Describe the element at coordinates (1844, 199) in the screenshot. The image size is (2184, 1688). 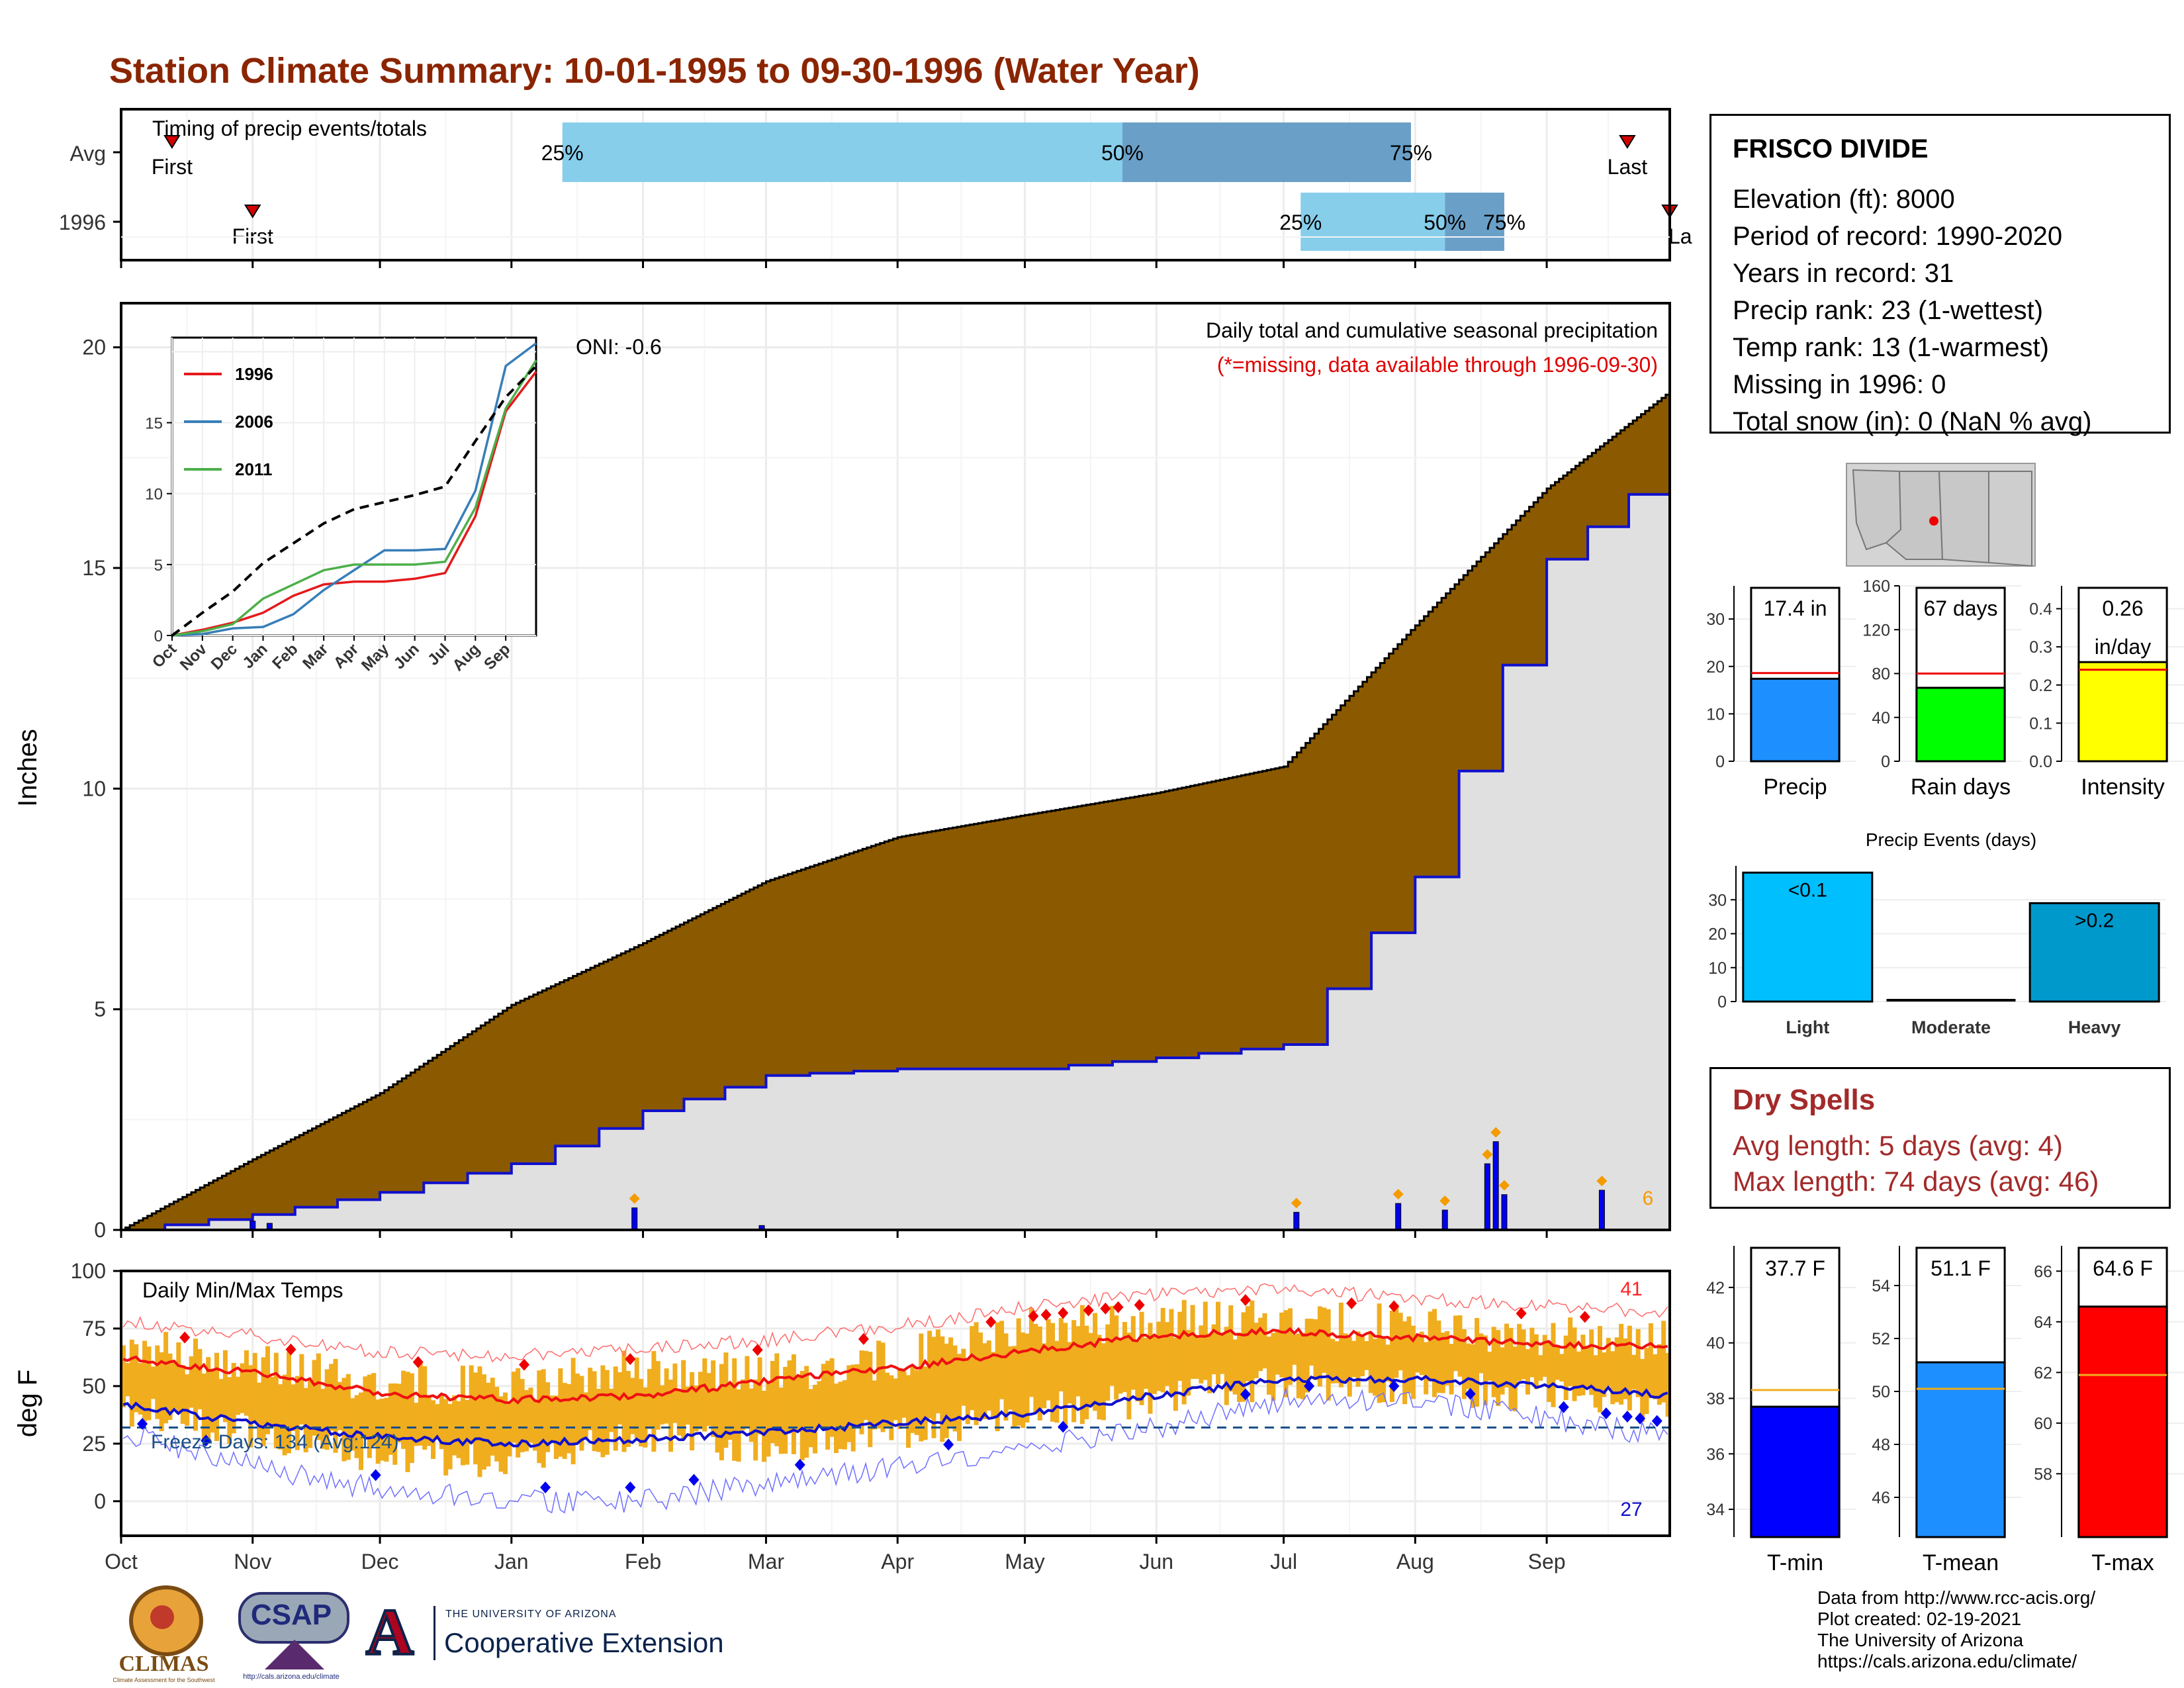
I see `station-elevation: Elevation (ft): 8000` at that location.